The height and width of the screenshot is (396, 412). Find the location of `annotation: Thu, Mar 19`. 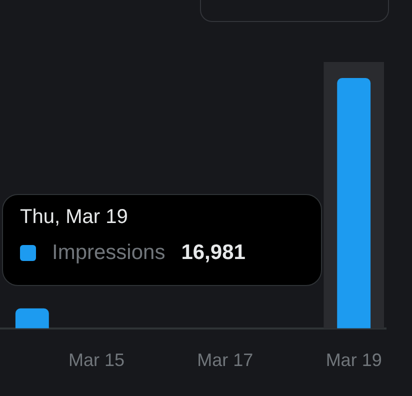

annotation: Thu, Mar 19 is located at coordinates (74, 217).